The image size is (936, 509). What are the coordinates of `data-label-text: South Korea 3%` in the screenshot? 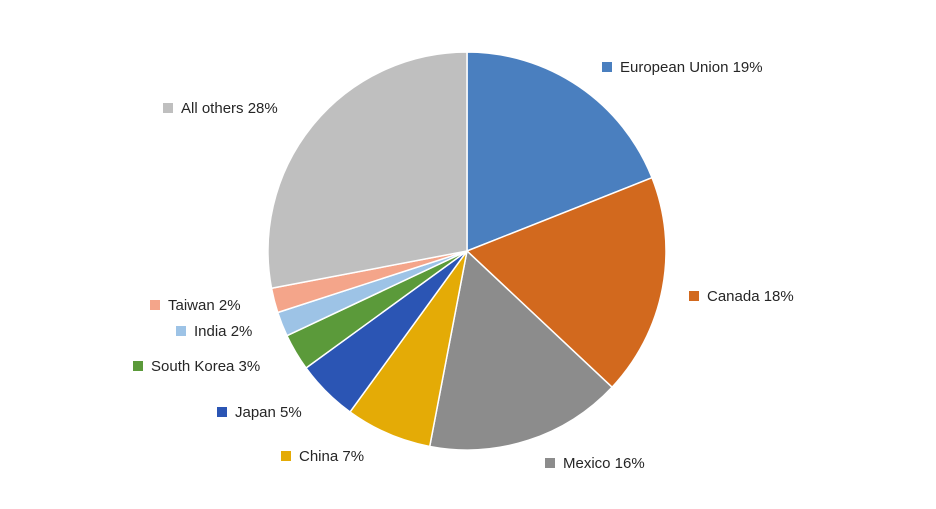 It's located at (205, 366).